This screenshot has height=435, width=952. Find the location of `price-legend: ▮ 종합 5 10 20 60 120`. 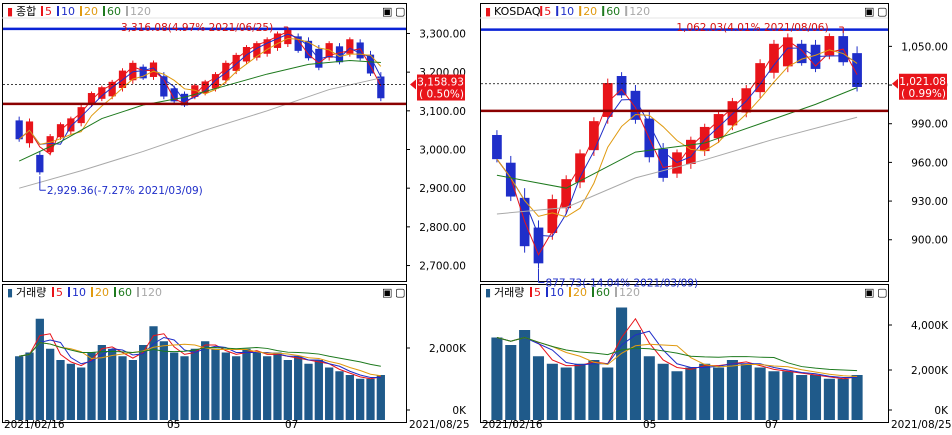

price-legend: ▮ 종합 5 10 20 60 120 is located at coordinates (79, 11).